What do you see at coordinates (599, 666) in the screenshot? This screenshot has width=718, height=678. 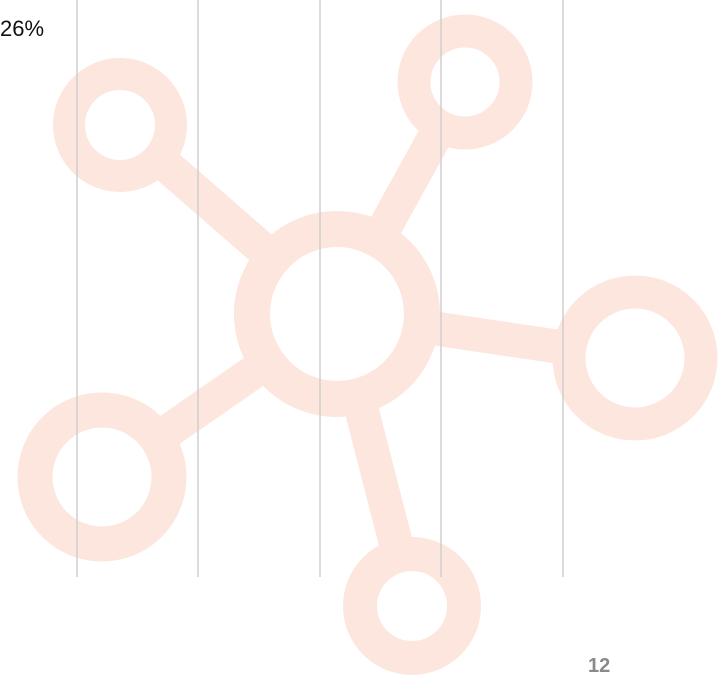 I see `page-number: 12` at bounding box center [599, 666].